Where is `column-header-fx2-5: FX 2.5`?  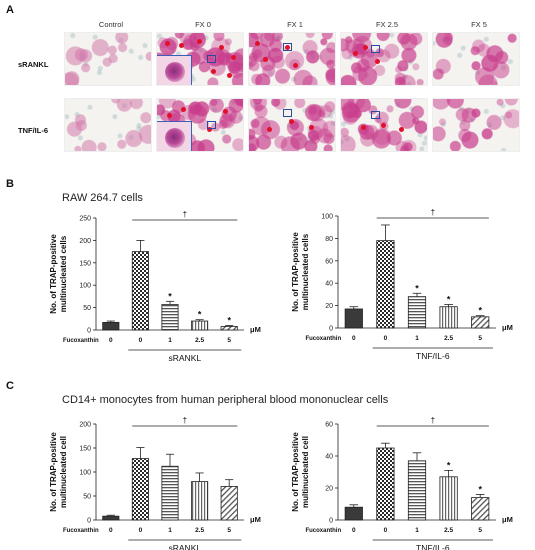
column-header-fx2-5: FX 2.5 is located at coordinates (387, 24).